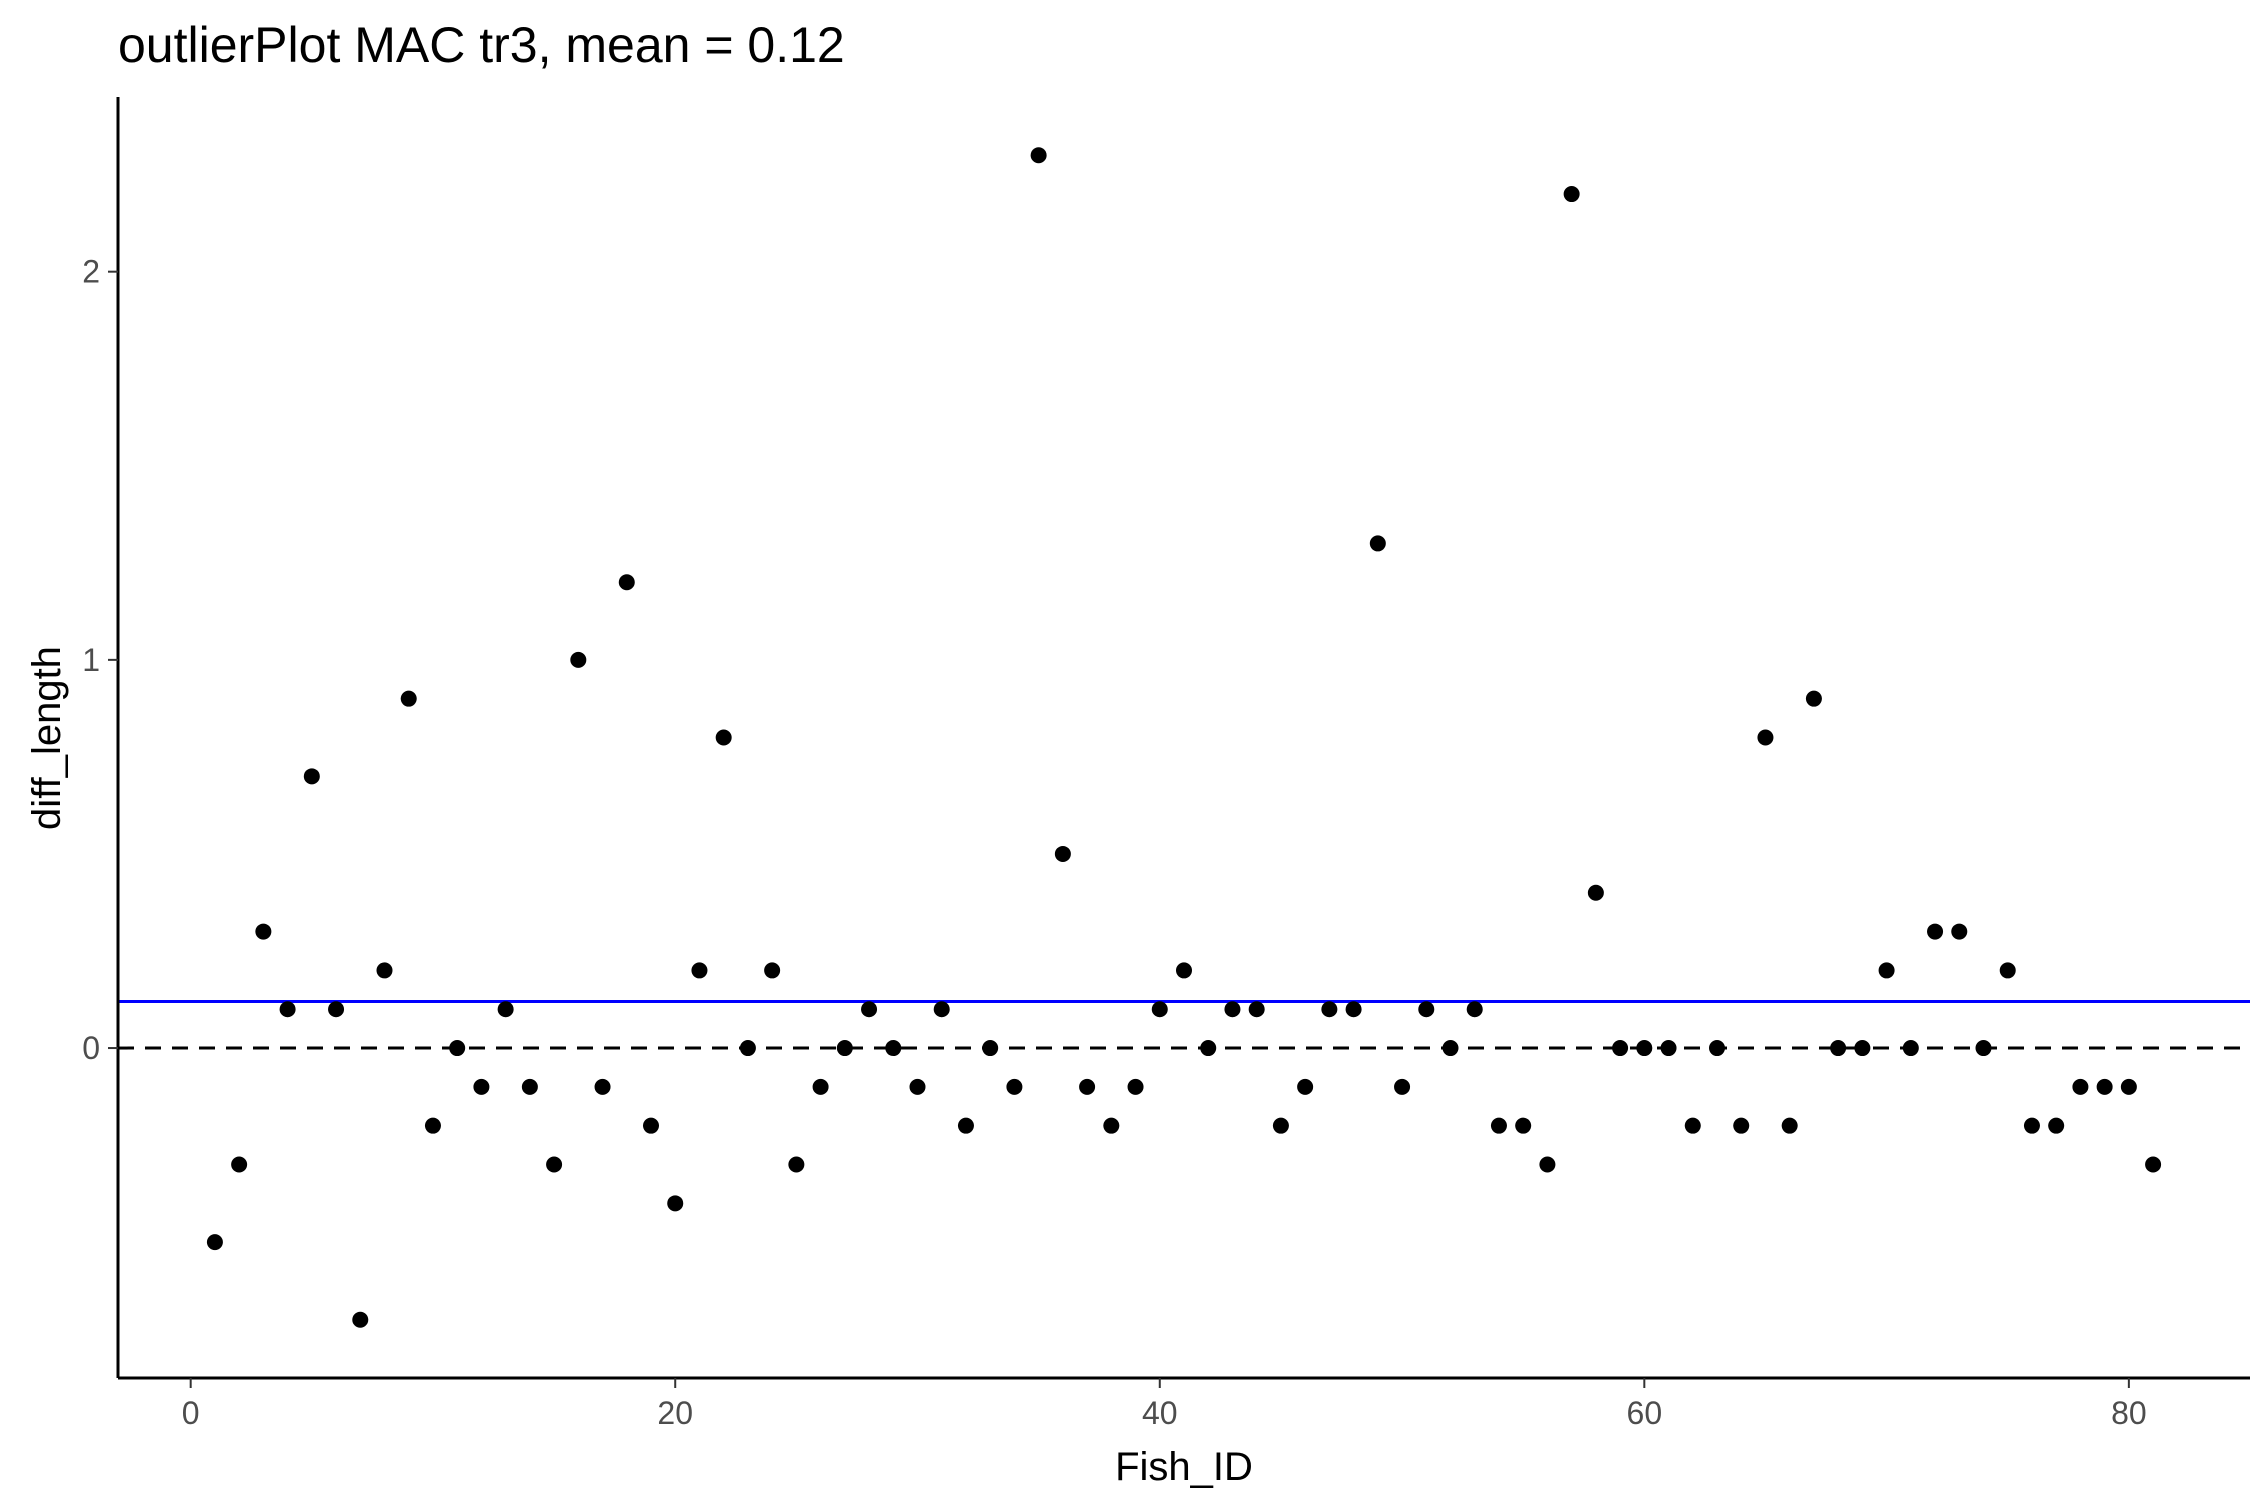 Image resolution: width=2250 pixels, height=1500 pixels. What do you see at coordinates (2129, 1413) in the screenshot?
I see `x-tick-label: 80` at bounding box center [2129, 1413].